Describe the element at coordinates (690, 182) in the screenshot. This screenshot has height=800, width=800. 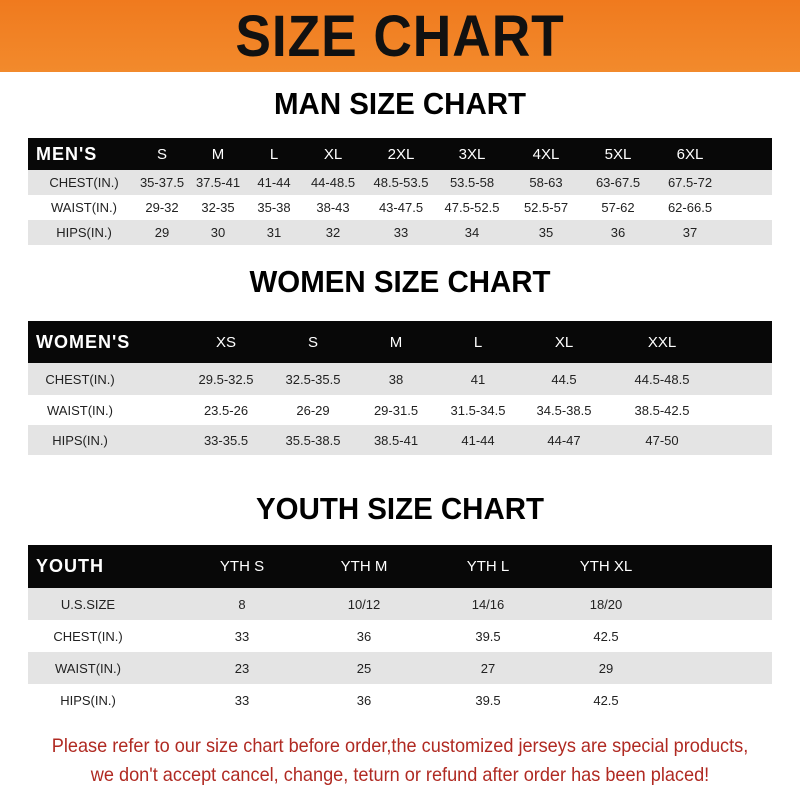
I see `table-cell: 67.5-72` at that location.